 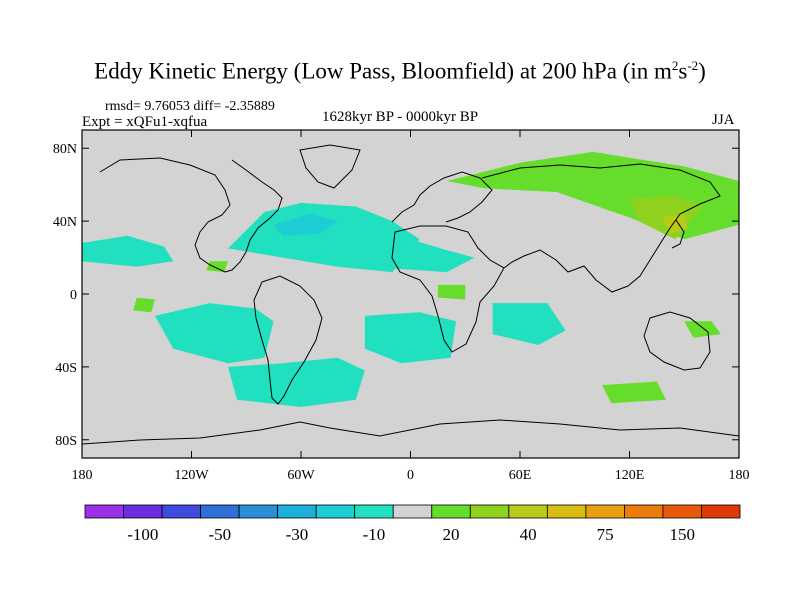 What do you see at coordinates (66, 368) in the screenshot?
I see `y-tick-label: 40S` at bounding box center [66, 368].